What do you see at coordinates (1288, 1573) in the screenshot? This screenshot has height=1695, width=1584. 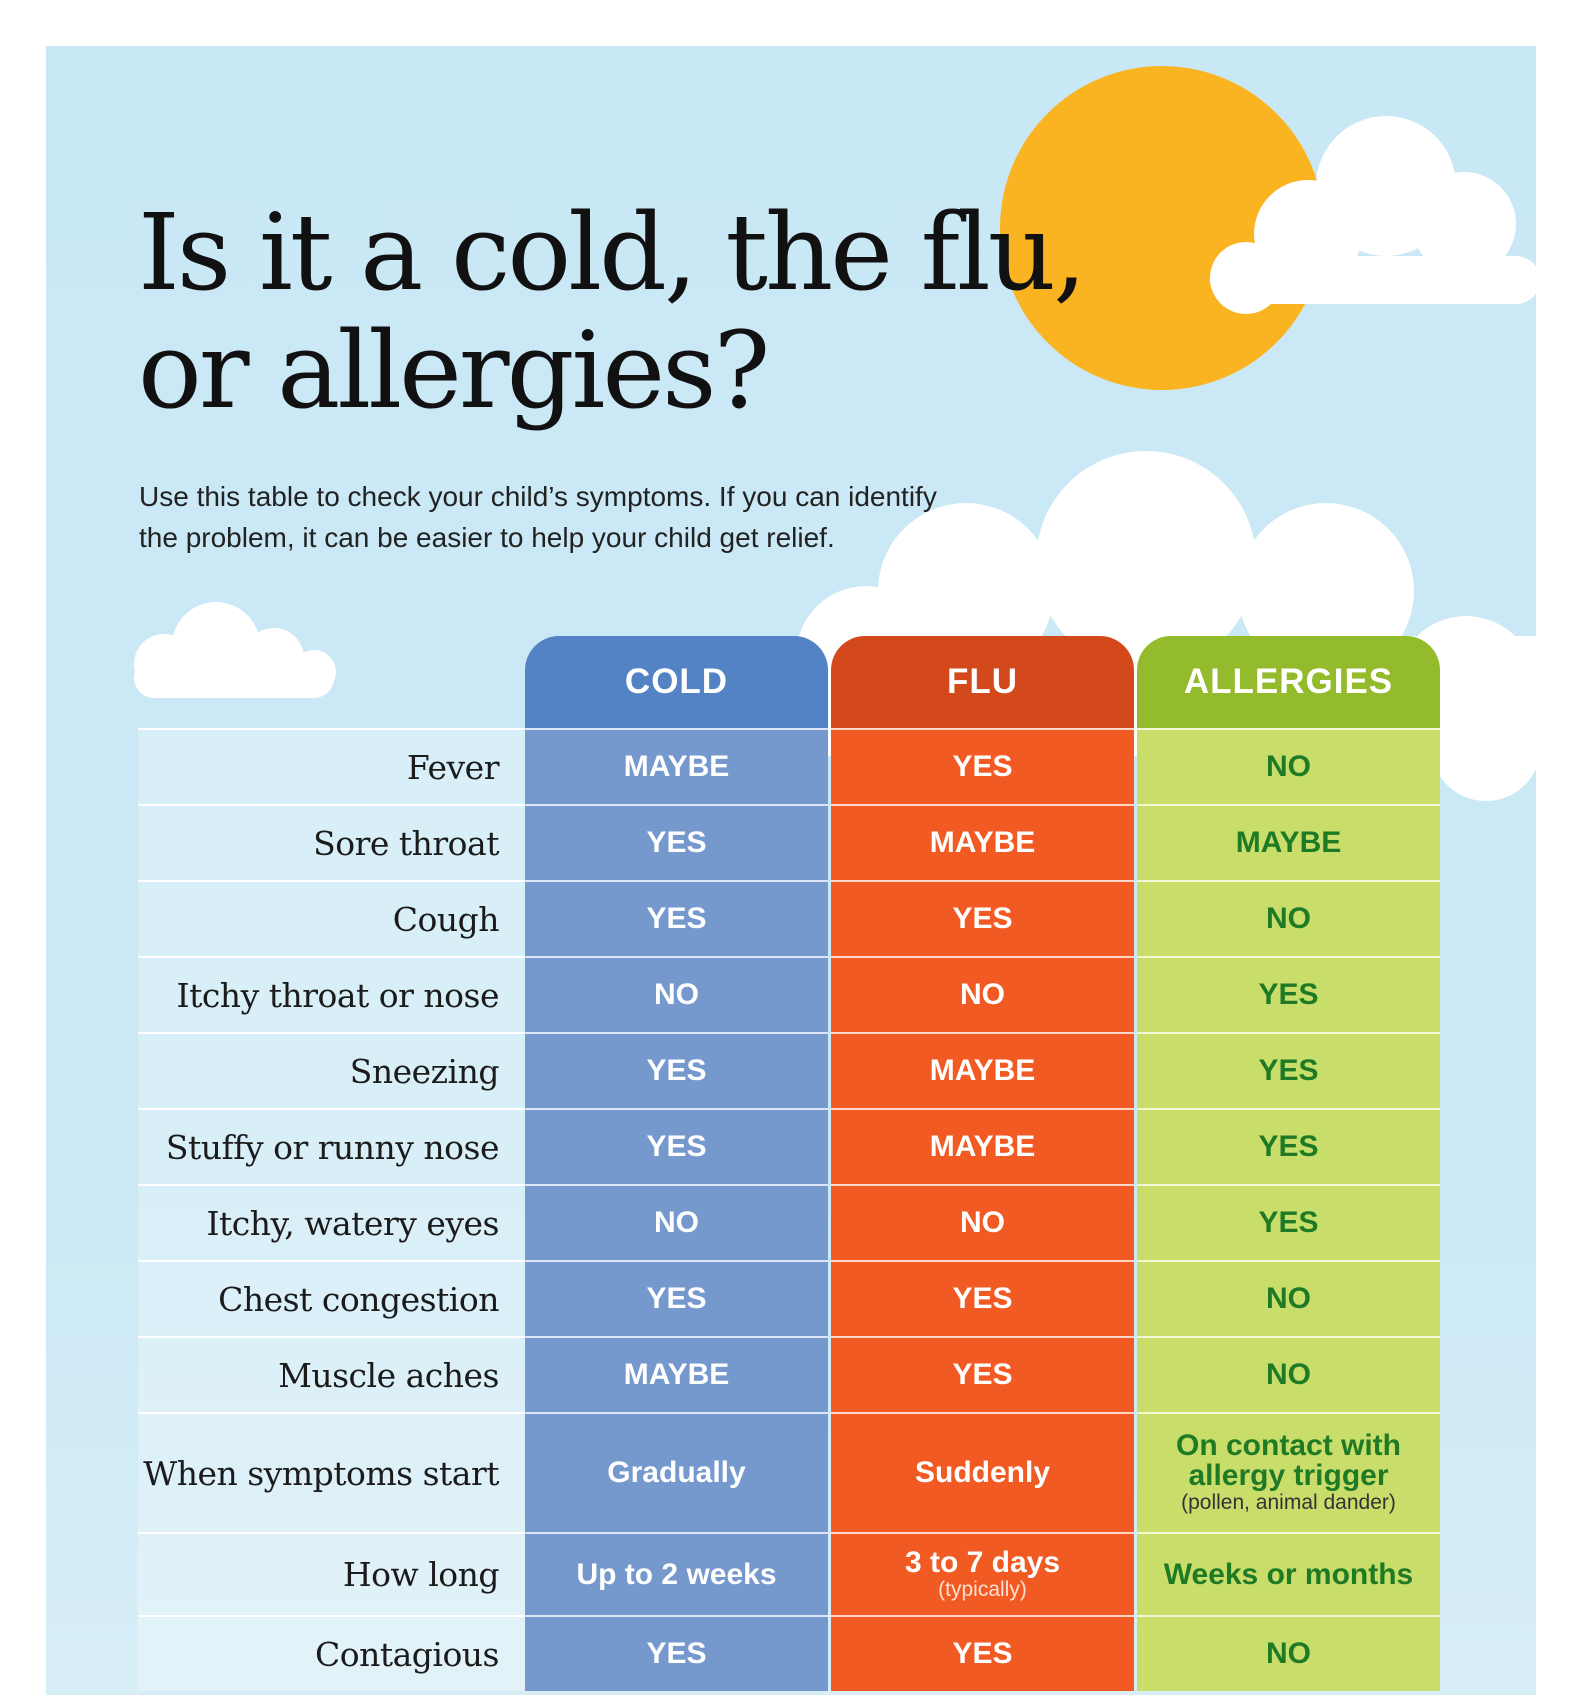 I see `allergies-cell: Weeks or months` at bounding box center [1288, 1573].